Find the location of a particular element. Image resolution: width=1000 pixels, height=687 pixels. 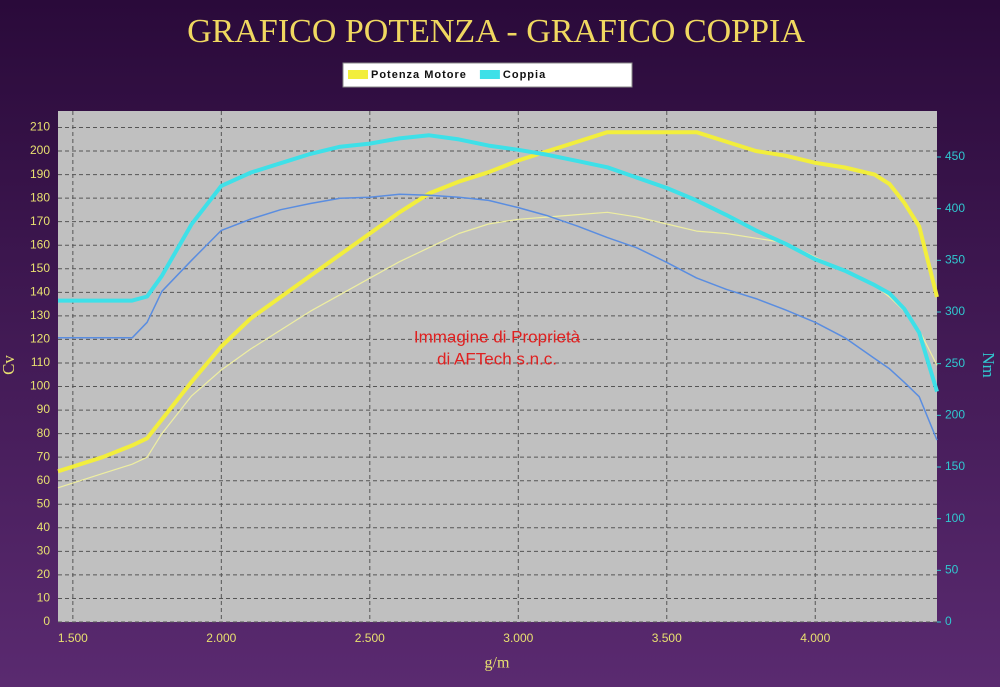

y2-tick-label: 350 is located at coordinates (955, 259).